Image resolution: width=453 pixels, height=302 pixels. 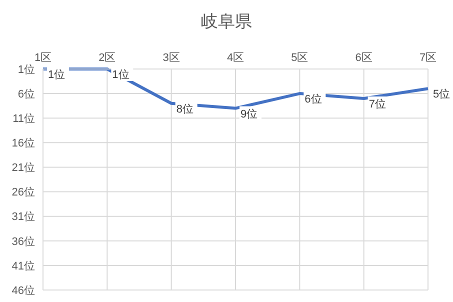 What do you see at coordinates (226, 22) in the screenshot?
I see `chart-title: 岐阜県` at bounding box center [226, 22].